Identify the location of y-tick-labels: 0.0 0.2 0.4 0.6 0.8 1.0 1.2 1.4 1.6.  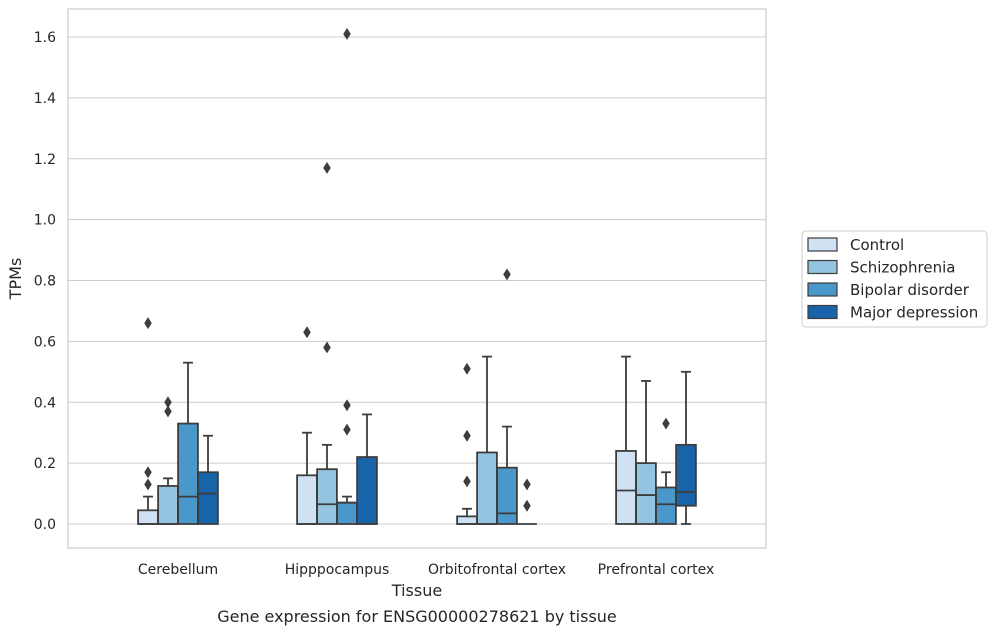
(45, 281).